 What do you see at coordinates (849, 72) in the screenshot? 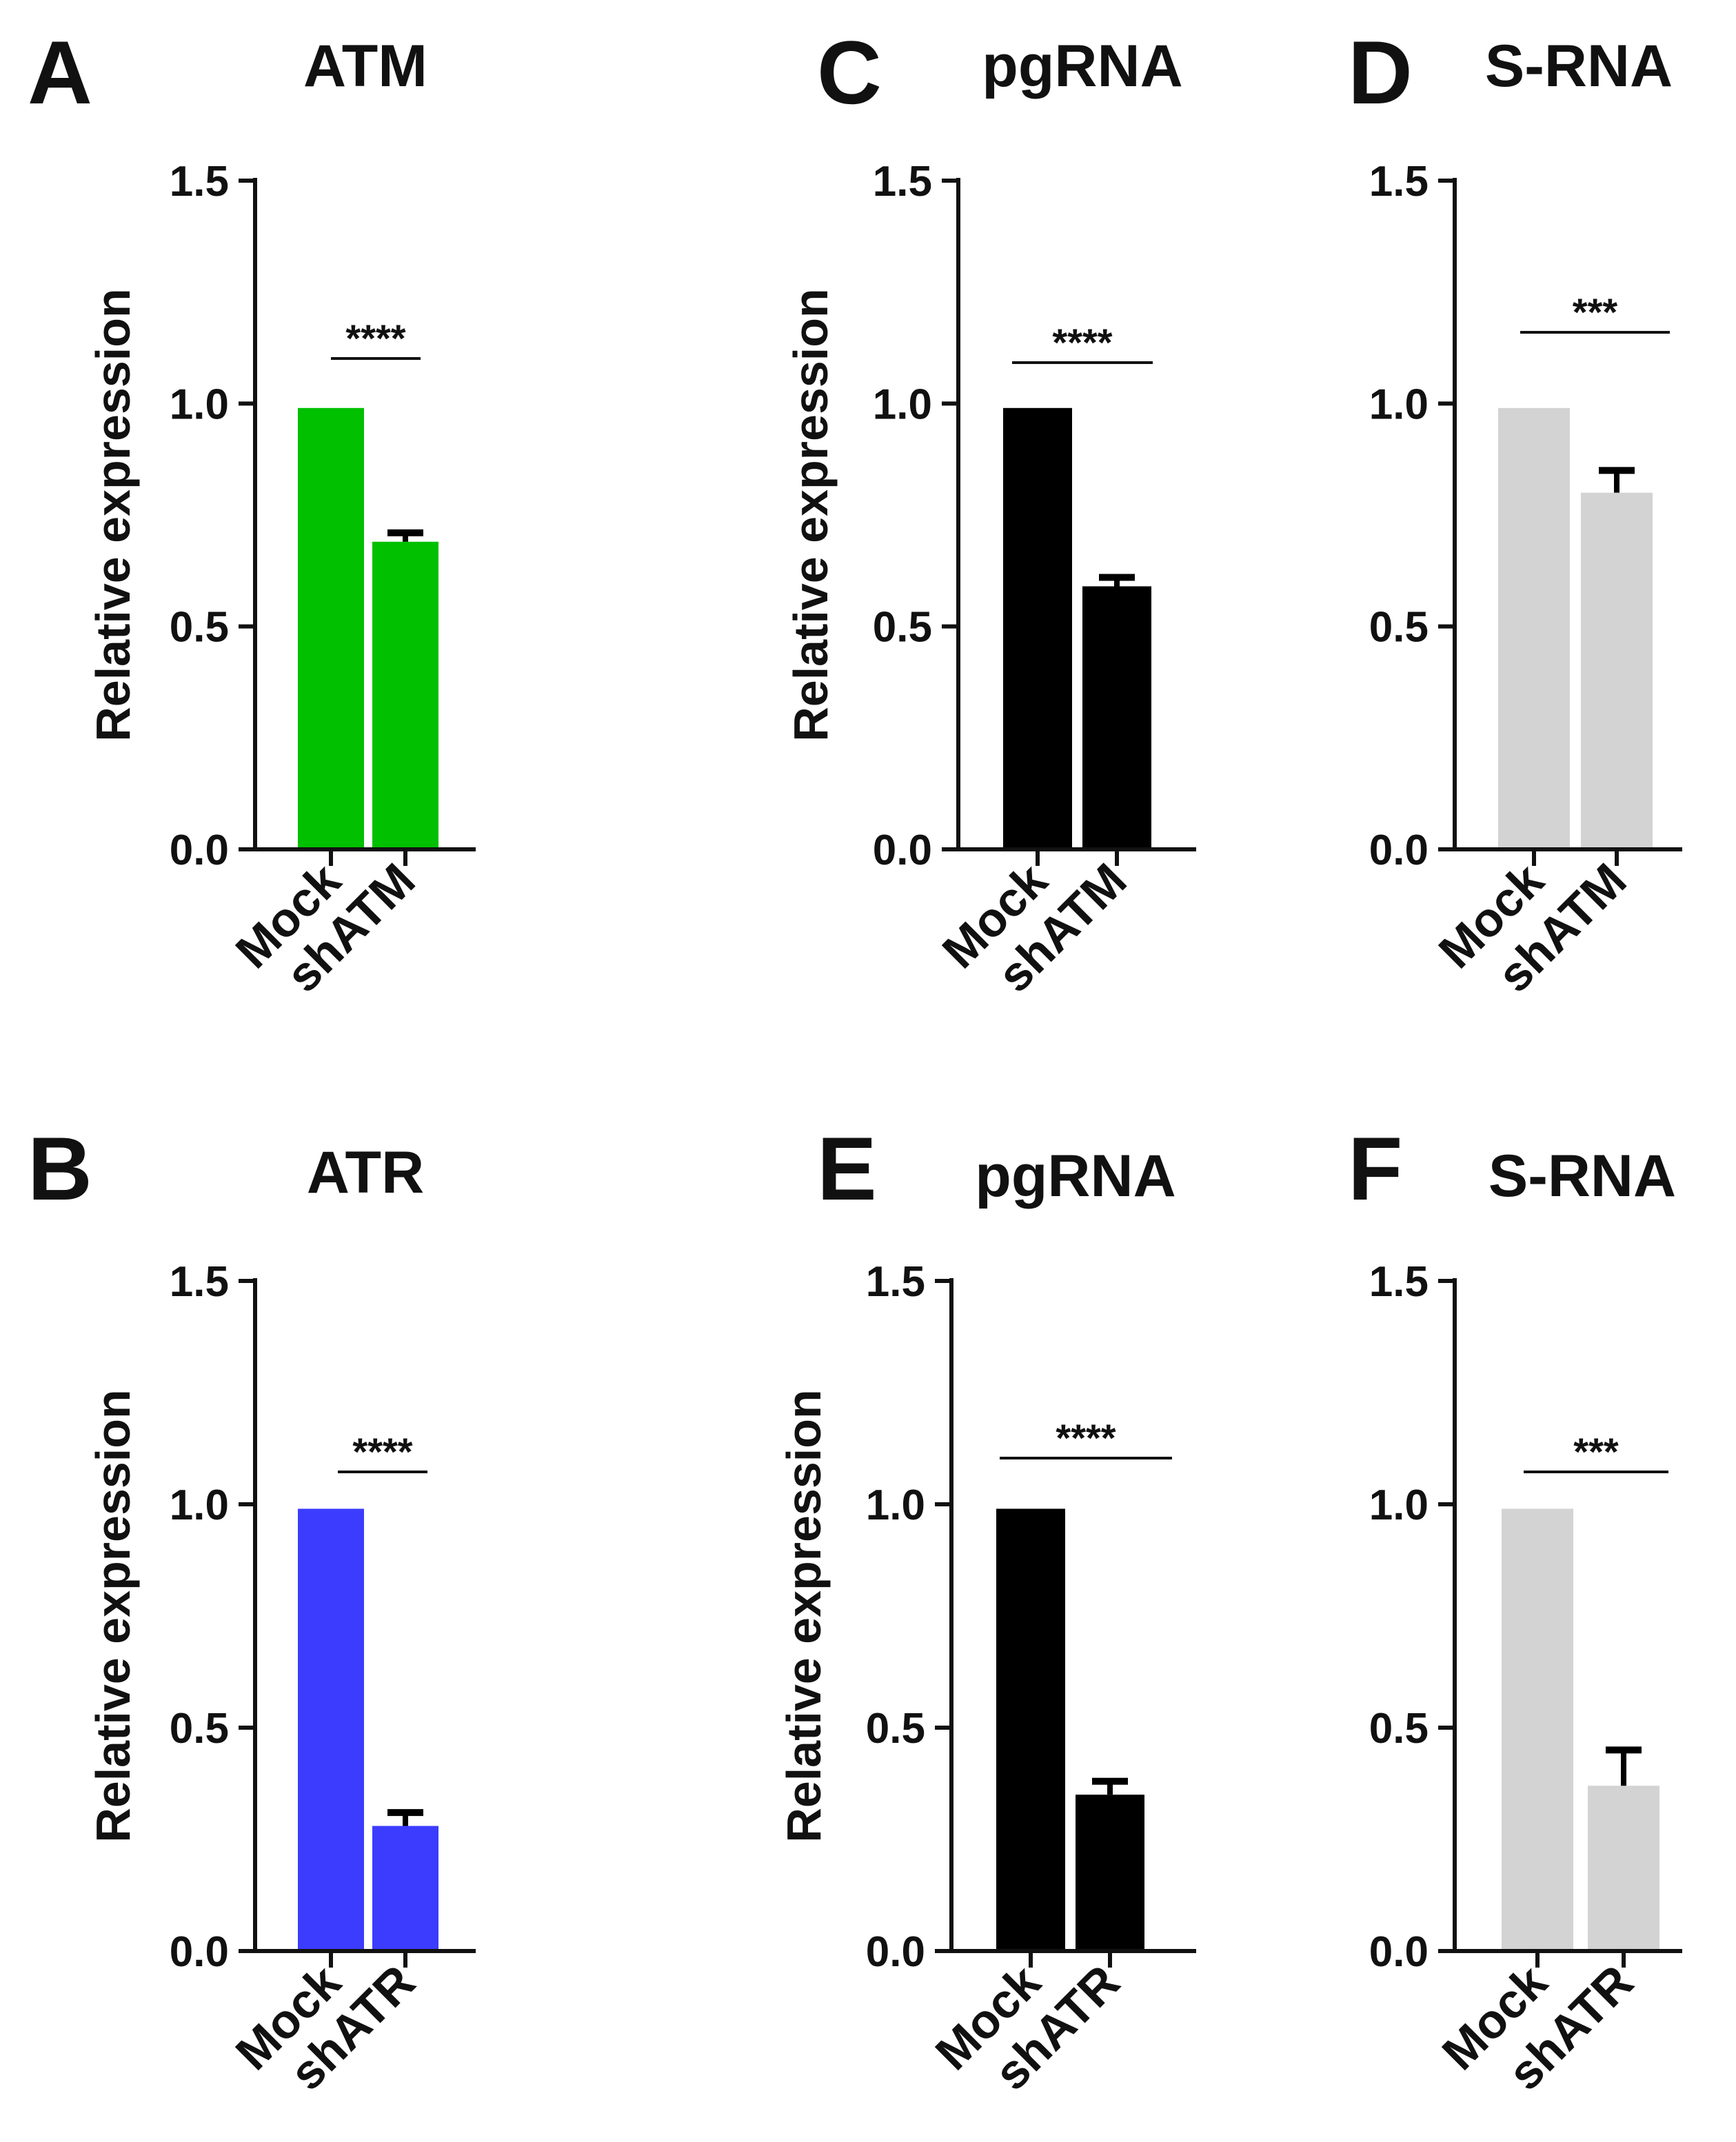
I see `panel-letter: C` at bounding box center [849, 72].